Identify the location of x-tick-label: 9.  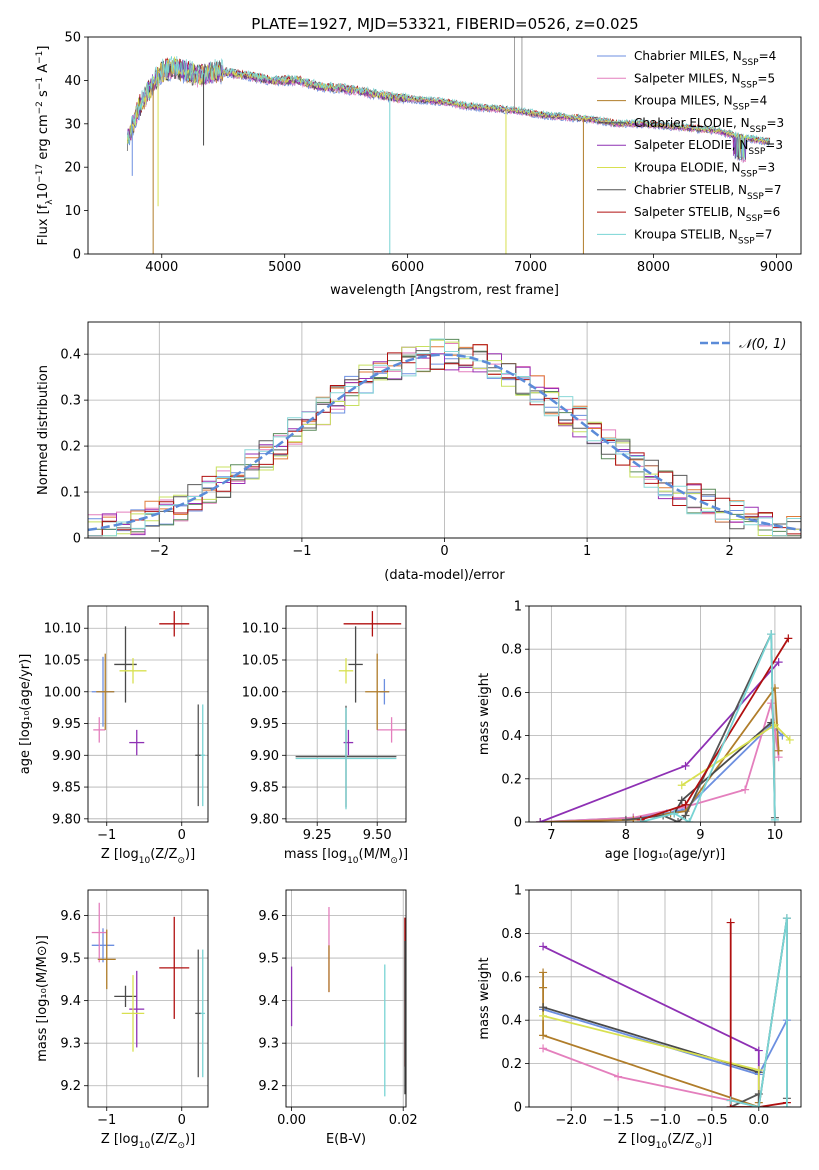
(700, 835).